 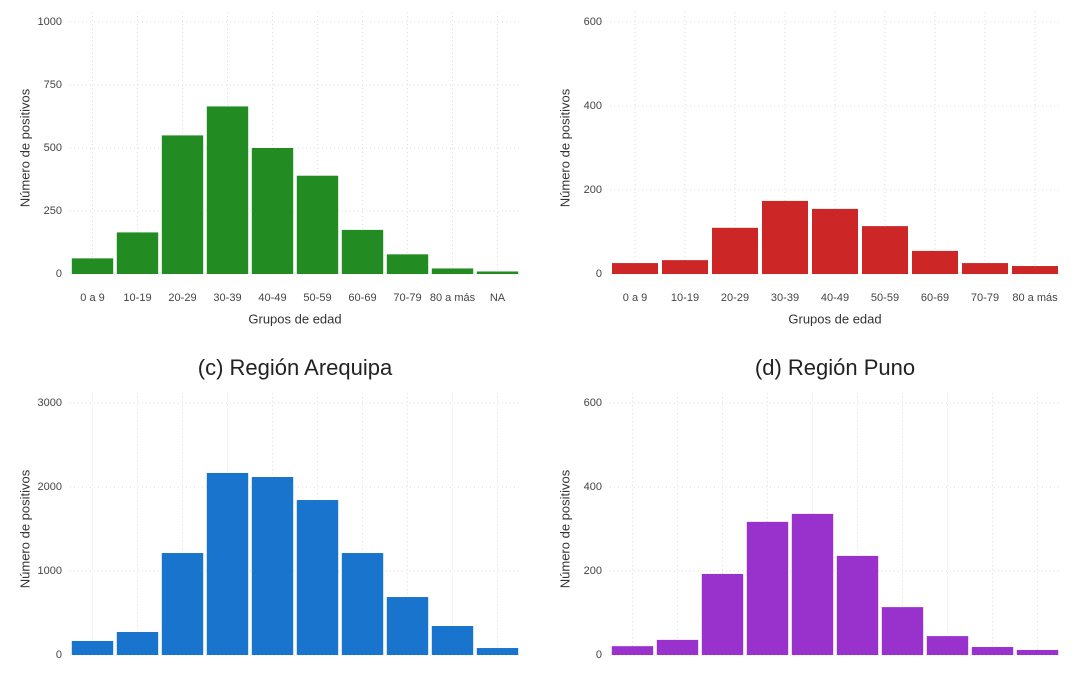 I want to click on chart-title: (d) Región Puno, so click(x=835, y=367).